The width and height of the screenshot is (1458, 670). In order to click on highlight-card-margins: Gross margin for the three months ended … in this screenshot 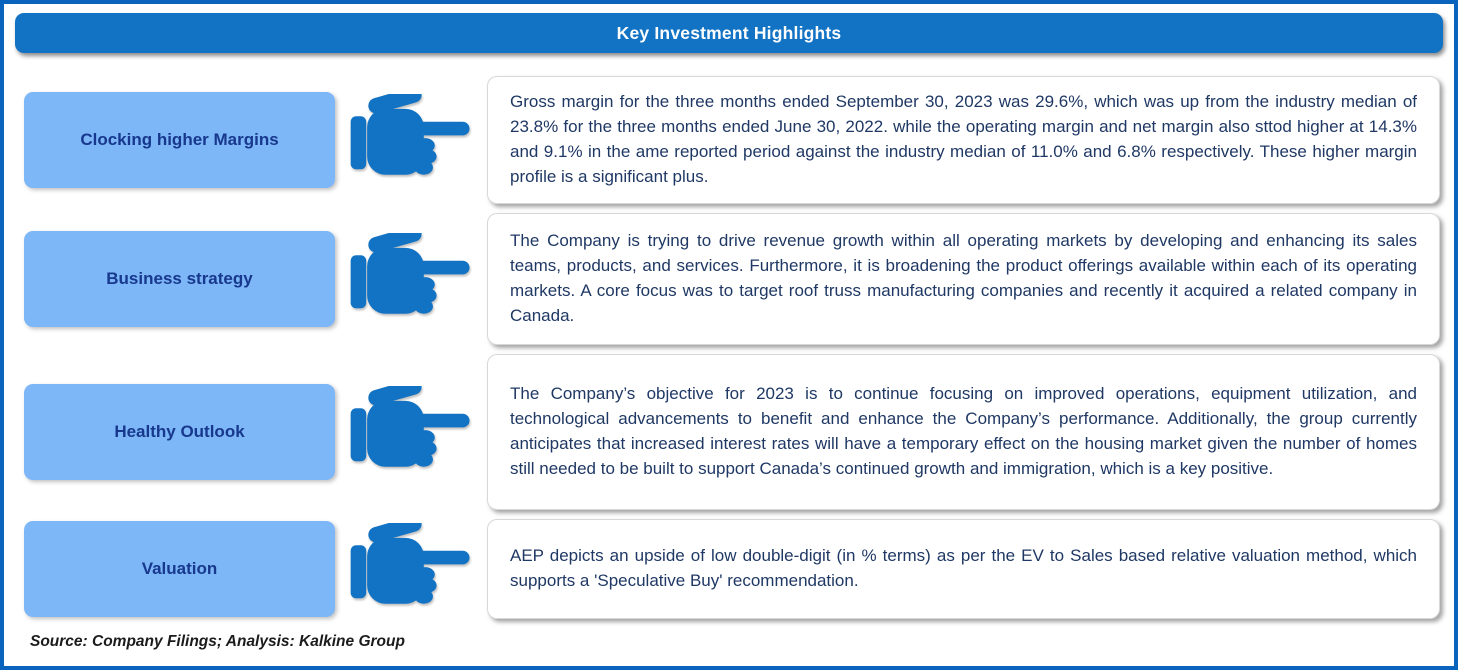, I will do `click(963, 140)`.